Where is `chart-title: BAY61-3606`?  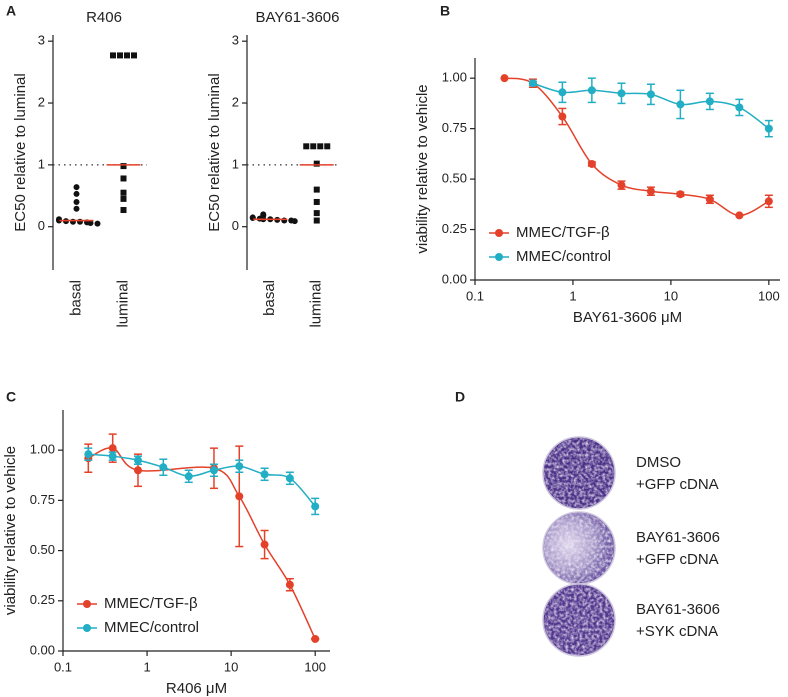
chart-title: BAY61-3606 is located at coordinates (298, 17).